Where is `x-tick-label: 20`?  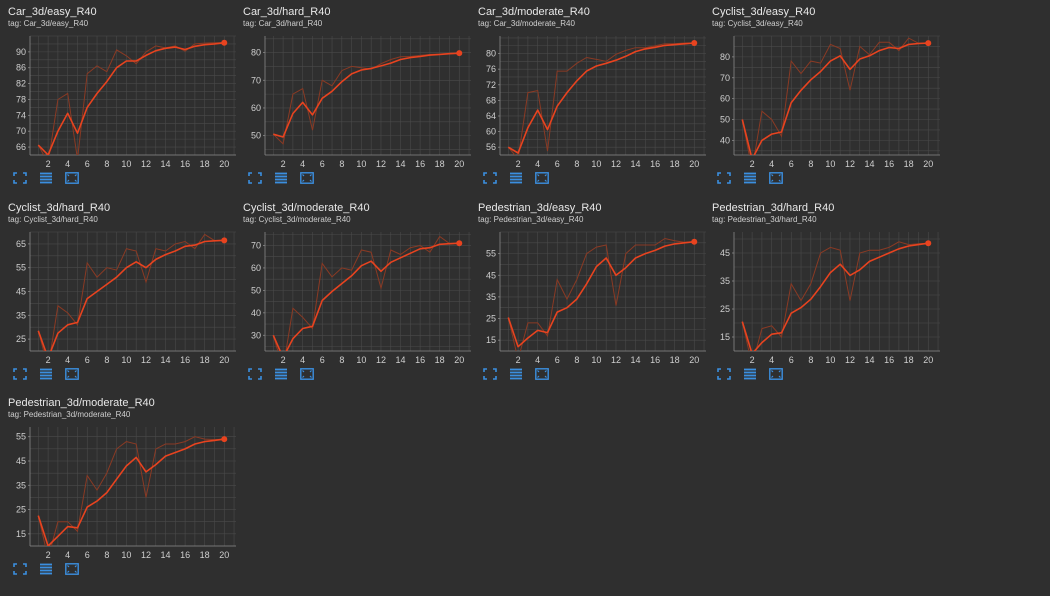
x-tick-label: 20 is located at coordinates (224, 164).